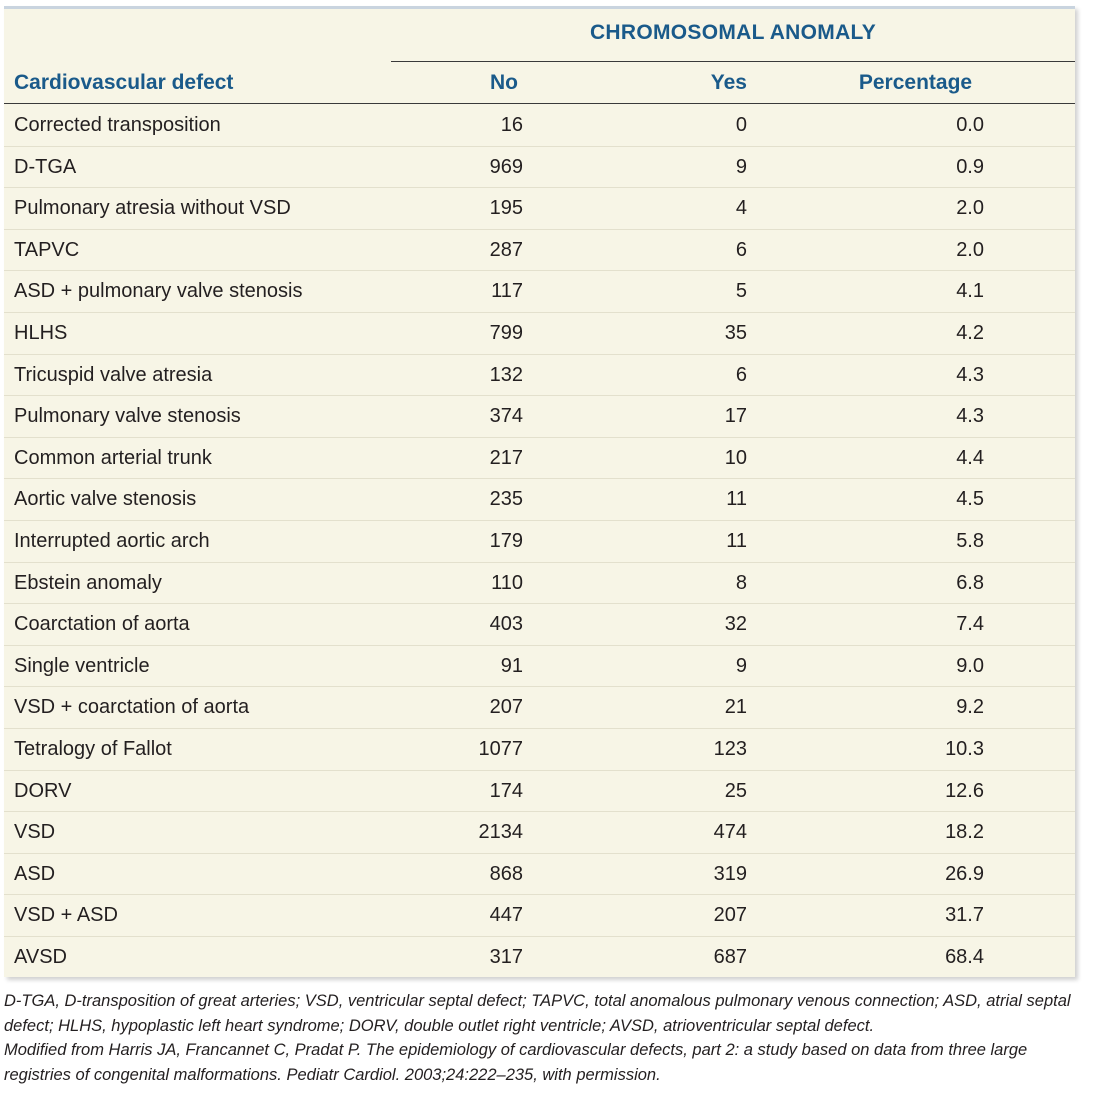 Image resolution: width=1102 pixels, height=1113 pixels. What do you see at coordinates (152, 208) in the screenshot?
I see `cell-defect: Pulmonary atresia without VSD` at bounding box center [152, 208].